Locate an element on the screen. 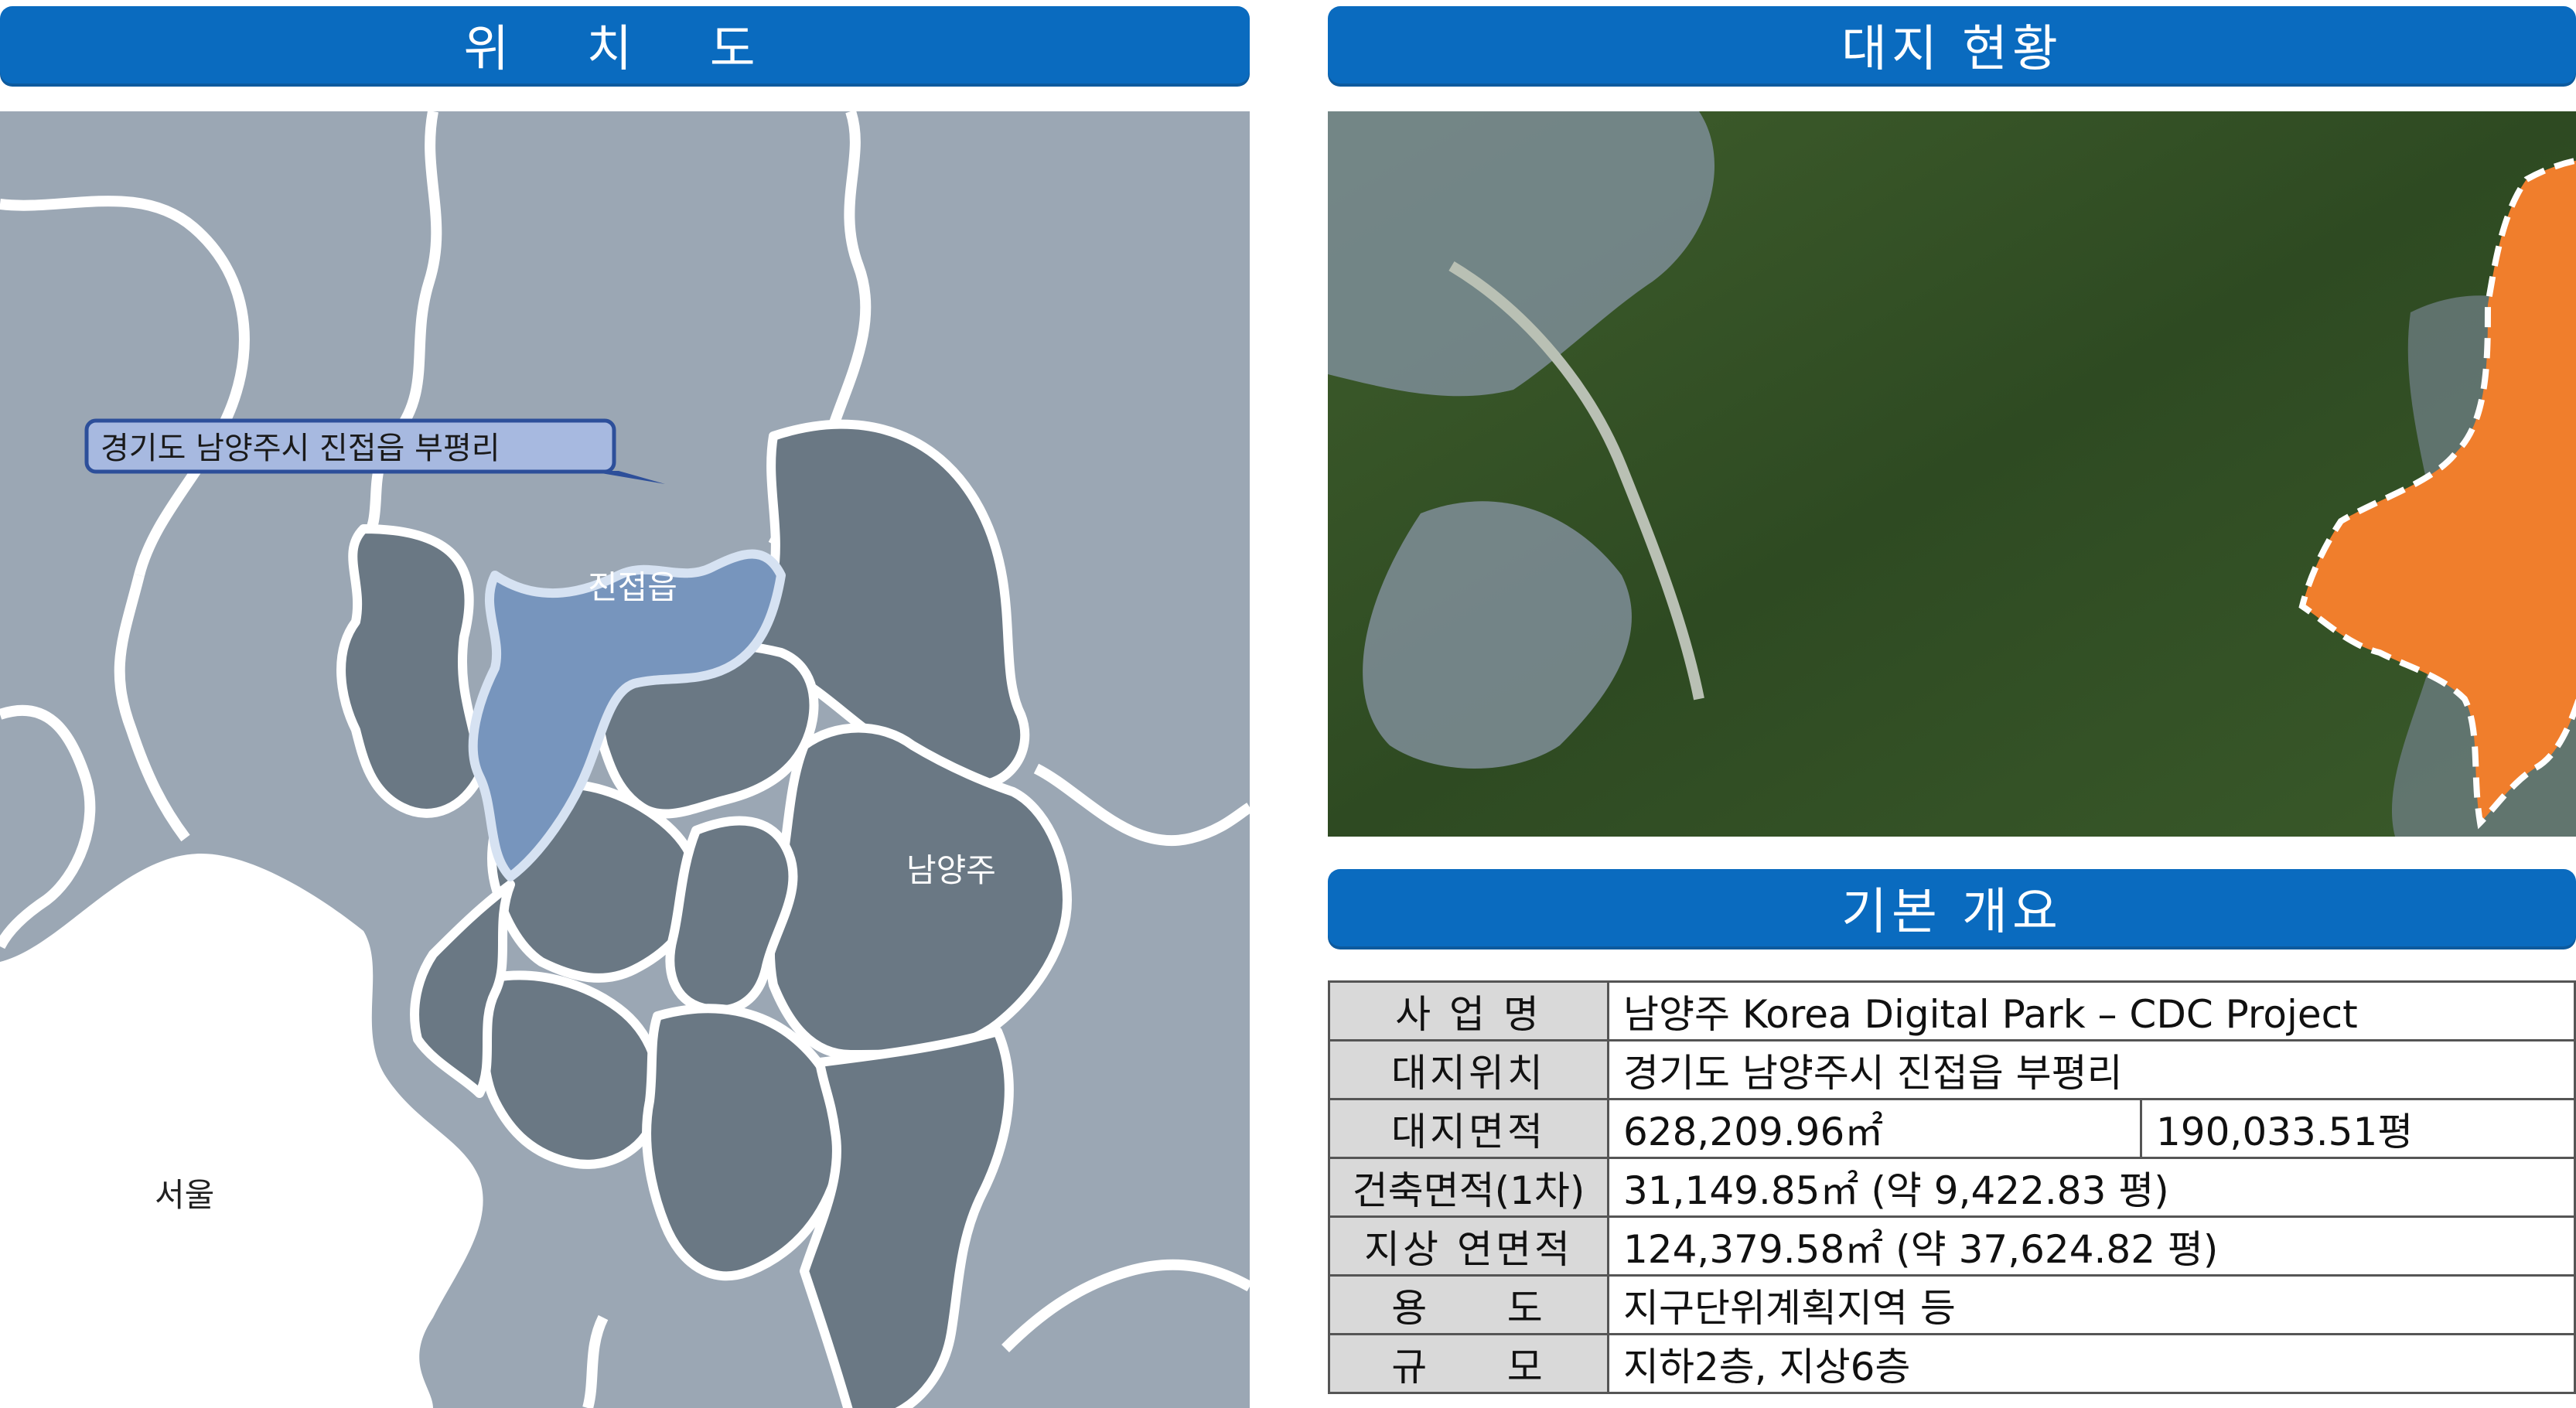 Image resolution: width=2576 pixels, height=1408 pixels. row-value: 남양주 Korea Digital Park – CDC Project is located at coordinates (2092, 1011).